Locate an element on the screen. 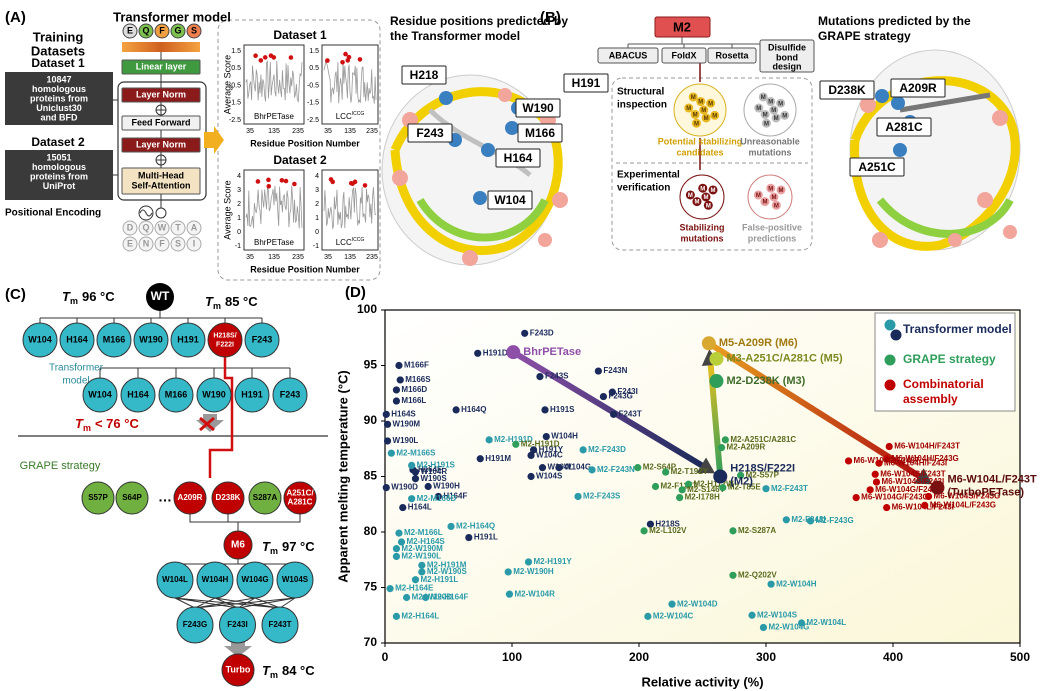 This screenshot has height=691, width=1044. point-label: M2-F243G is located at coordinates (834, 520).